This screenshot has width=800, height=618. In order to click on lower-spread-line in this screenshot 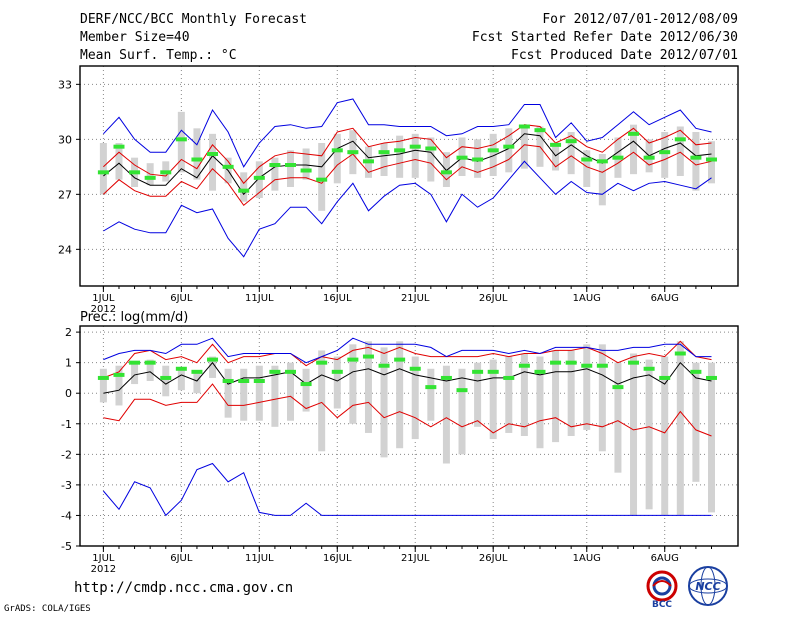, I will do `click(407, 175)`.